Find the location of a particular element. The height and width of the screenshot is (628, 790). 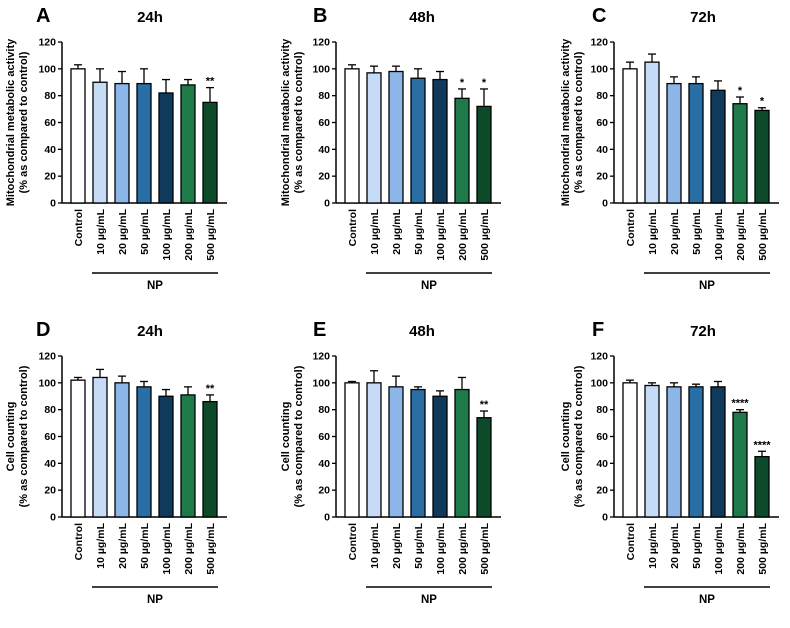

panel-title-f: 72h is located at coordinates (703, 331).